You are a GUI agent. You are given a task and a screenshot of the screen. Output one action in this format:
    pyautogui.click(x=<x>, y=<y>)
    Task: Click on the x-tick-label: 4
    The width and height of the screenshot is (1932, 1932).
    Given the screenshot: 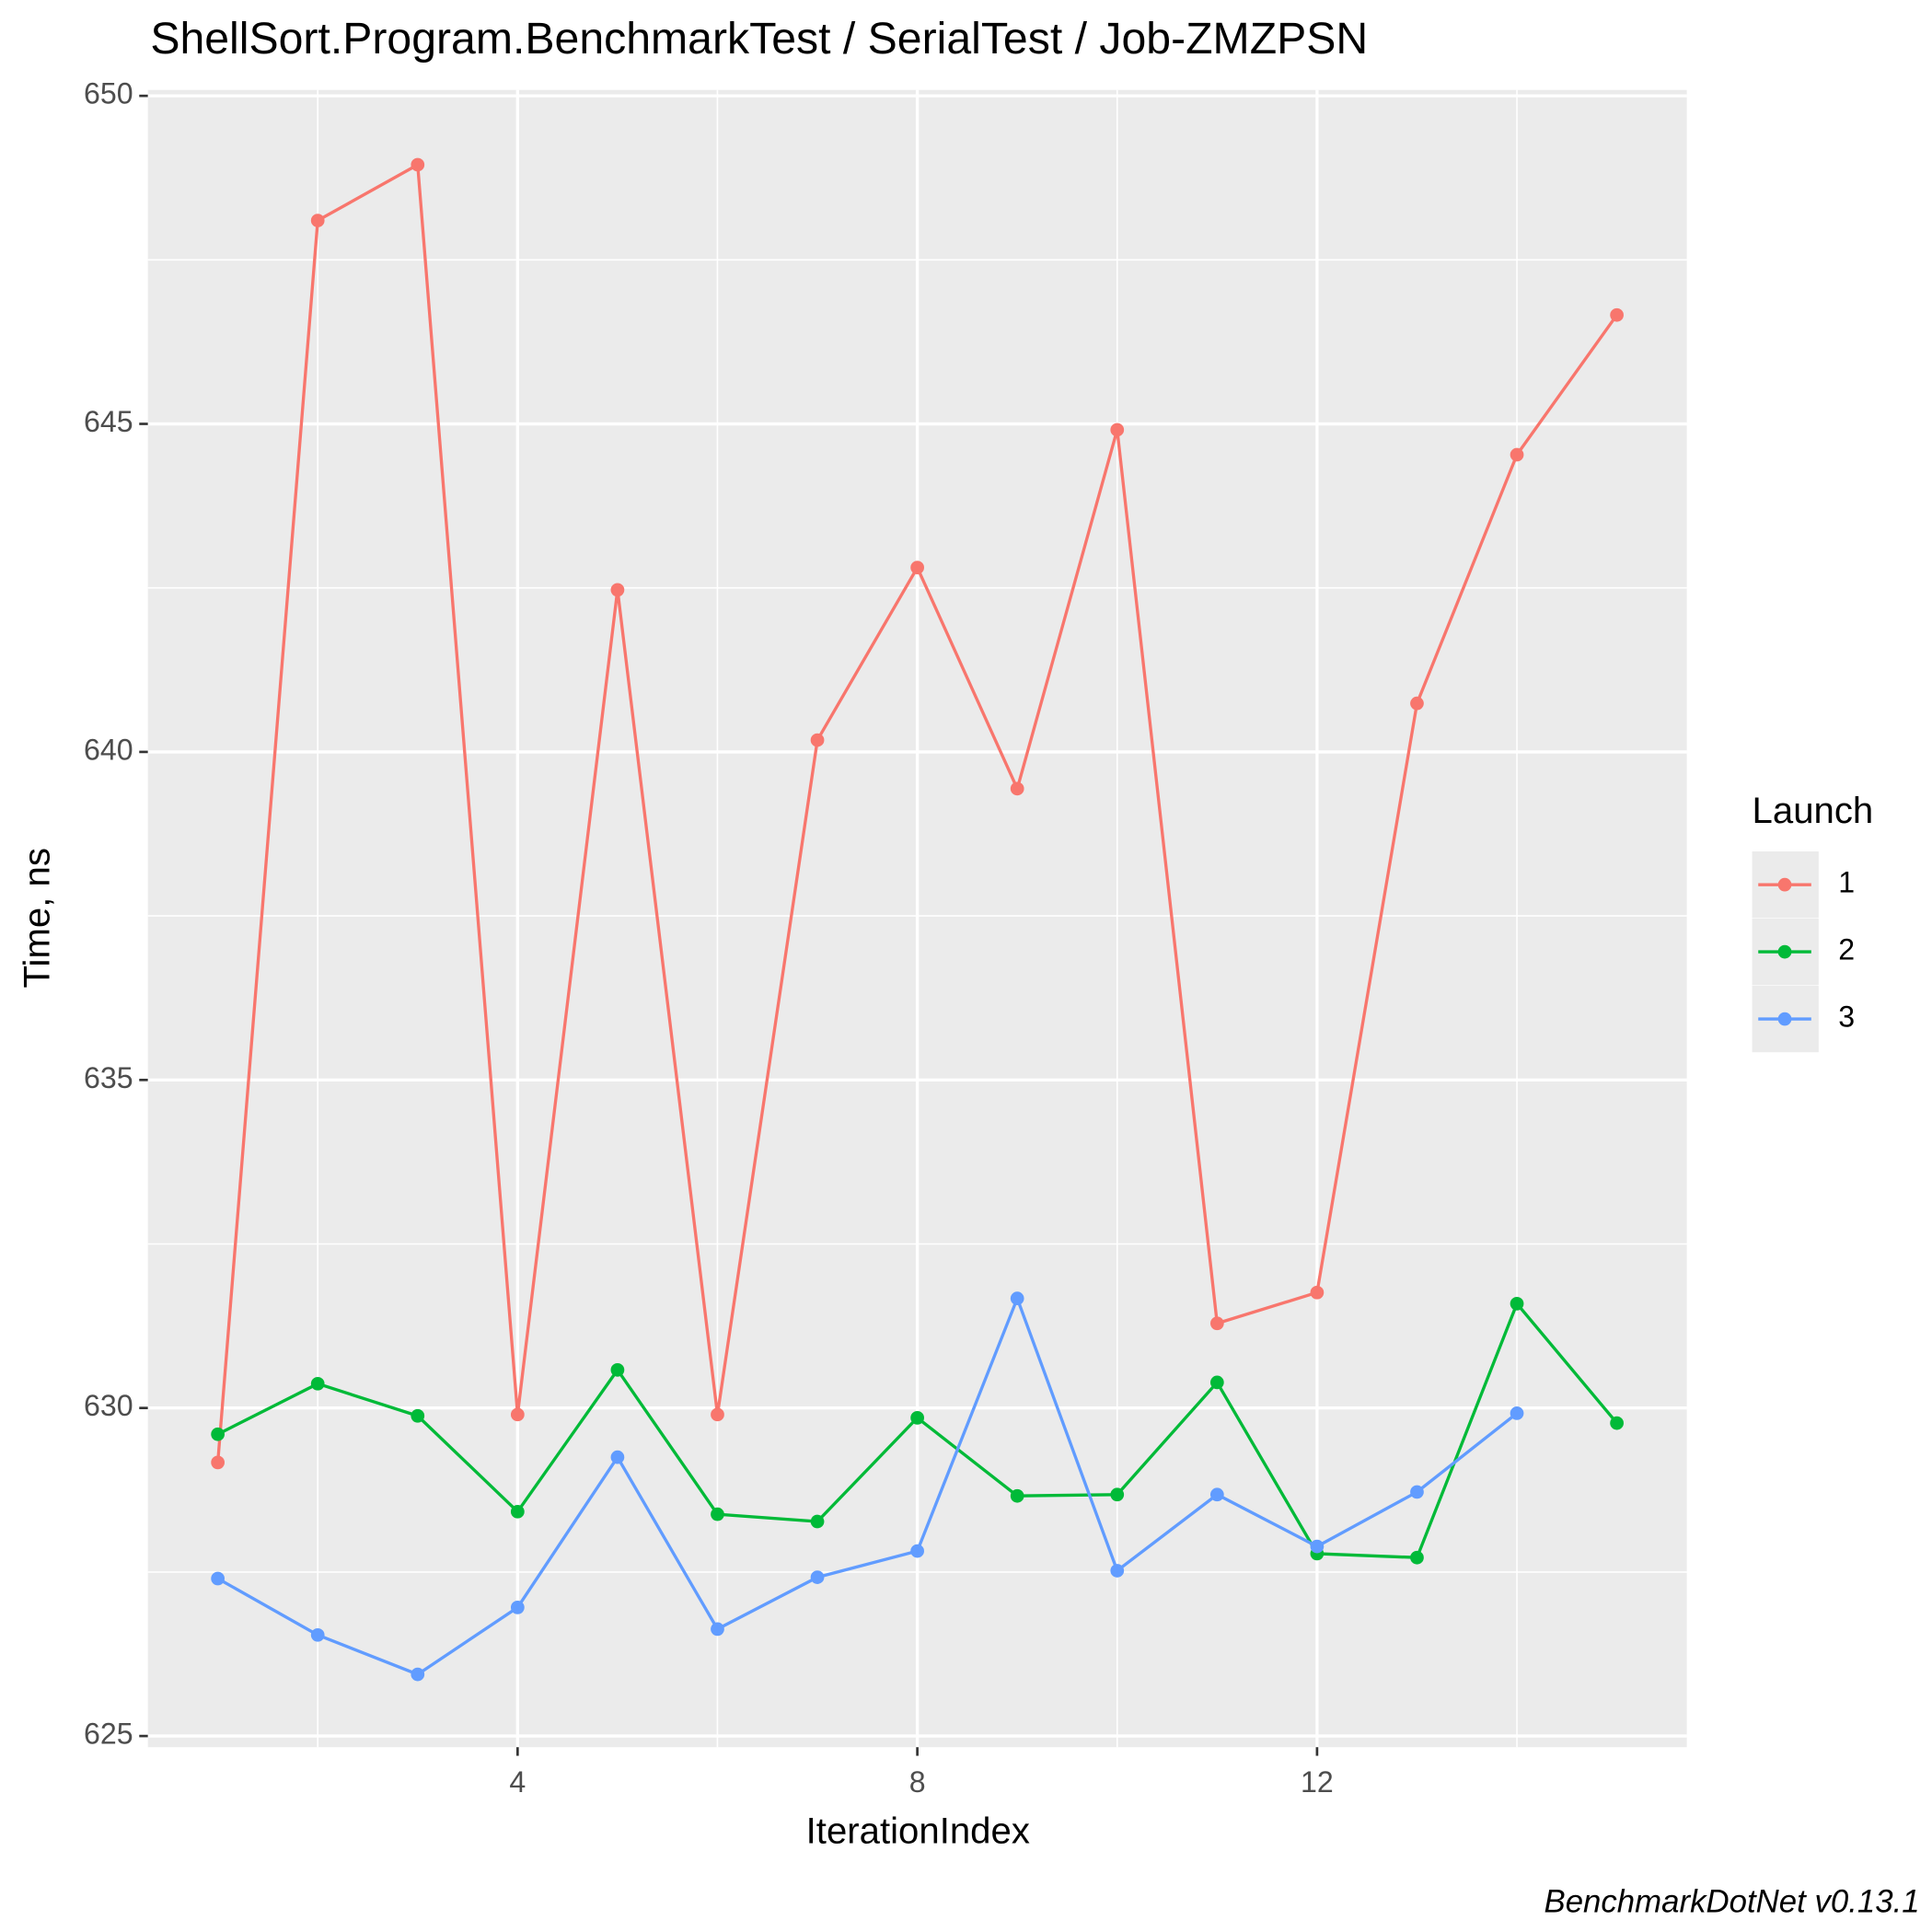 What is the action you would take?
    pyautogui.click(x=517, y=1782)
    